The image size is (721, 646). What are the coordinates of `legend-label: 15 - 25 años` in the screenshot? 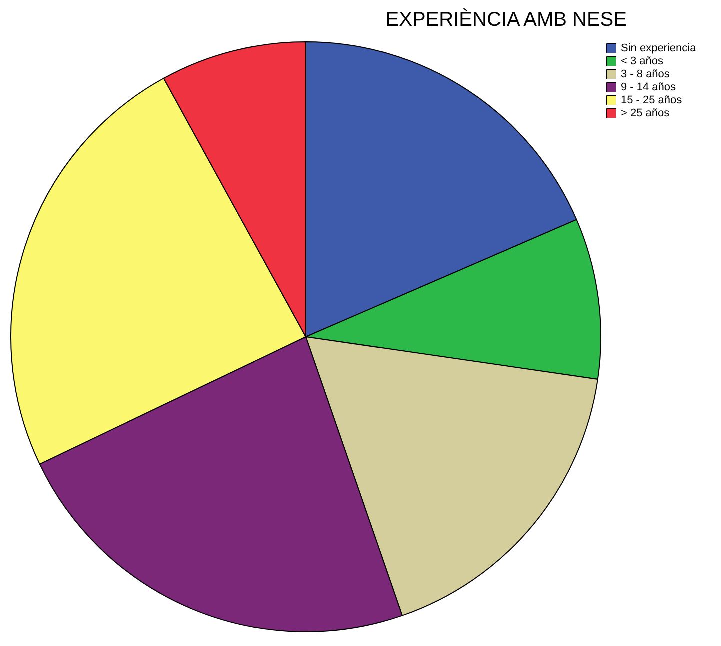 It's located at (652, 100).